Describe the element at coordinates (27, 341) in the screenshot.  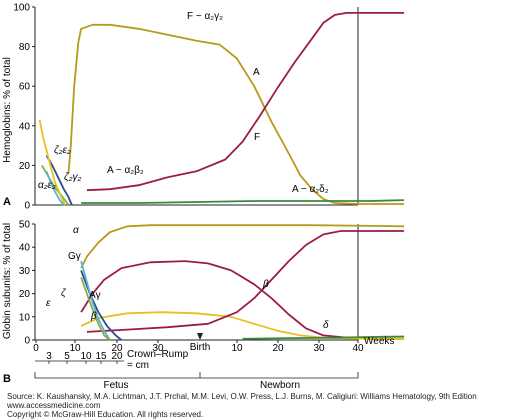
I see `y-tick-label-b: 0` at that location.